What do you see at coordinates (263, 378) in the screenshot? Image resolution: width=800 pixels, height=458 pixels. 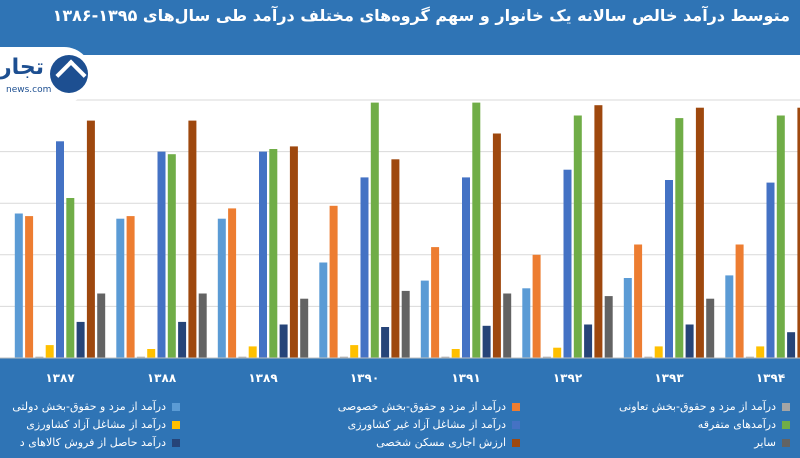 I see `x-tick-label: ۱۳۸۹` at bounding box center [263, 378].